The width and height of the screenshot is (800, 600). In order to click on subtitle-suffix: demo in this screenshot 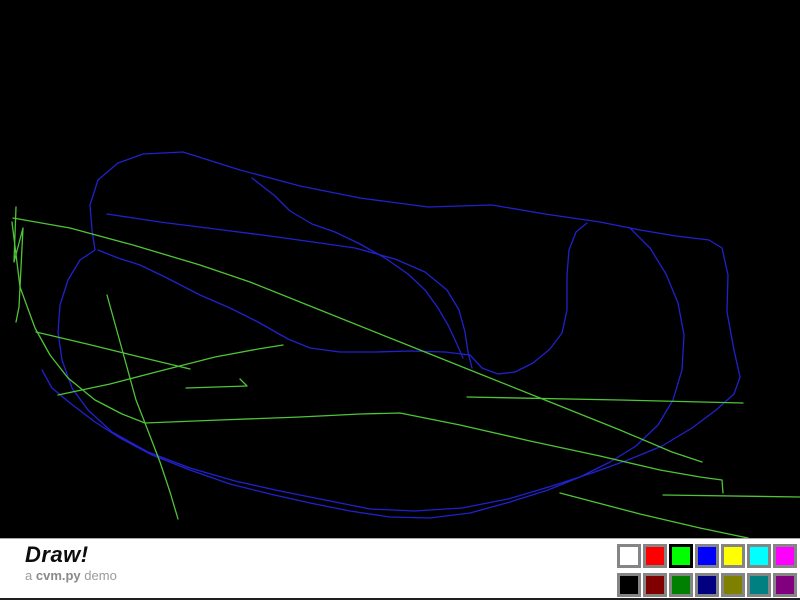, I will do `click(100, 576)`.